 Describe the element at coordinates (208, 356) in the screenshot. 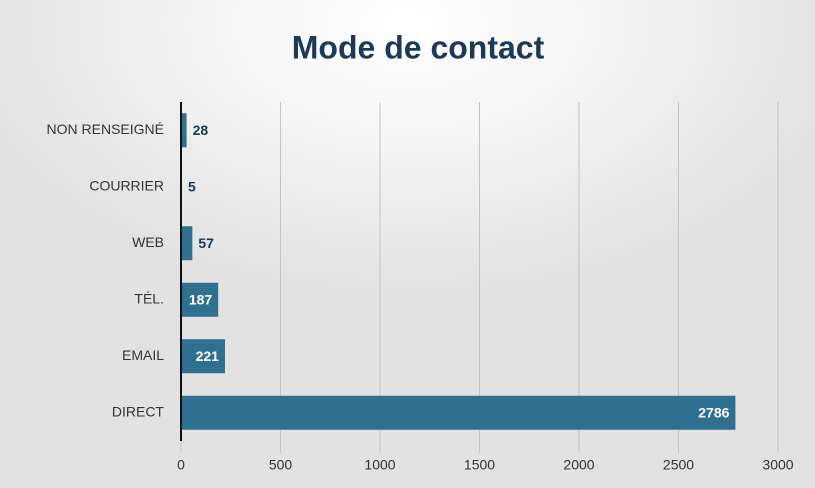

I see `value-label: 221` at that location.